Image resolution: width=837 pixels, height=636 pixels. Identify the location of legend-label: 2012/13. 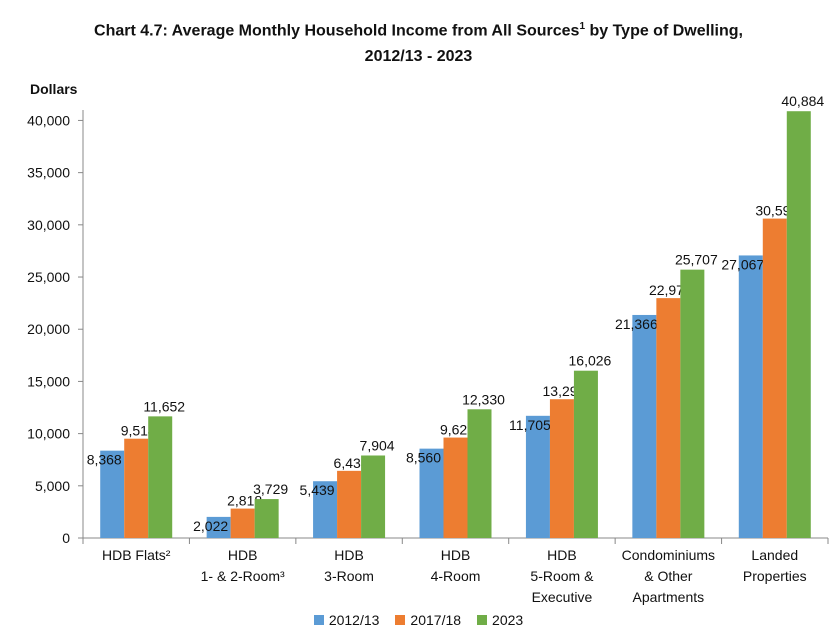
(354, 620).